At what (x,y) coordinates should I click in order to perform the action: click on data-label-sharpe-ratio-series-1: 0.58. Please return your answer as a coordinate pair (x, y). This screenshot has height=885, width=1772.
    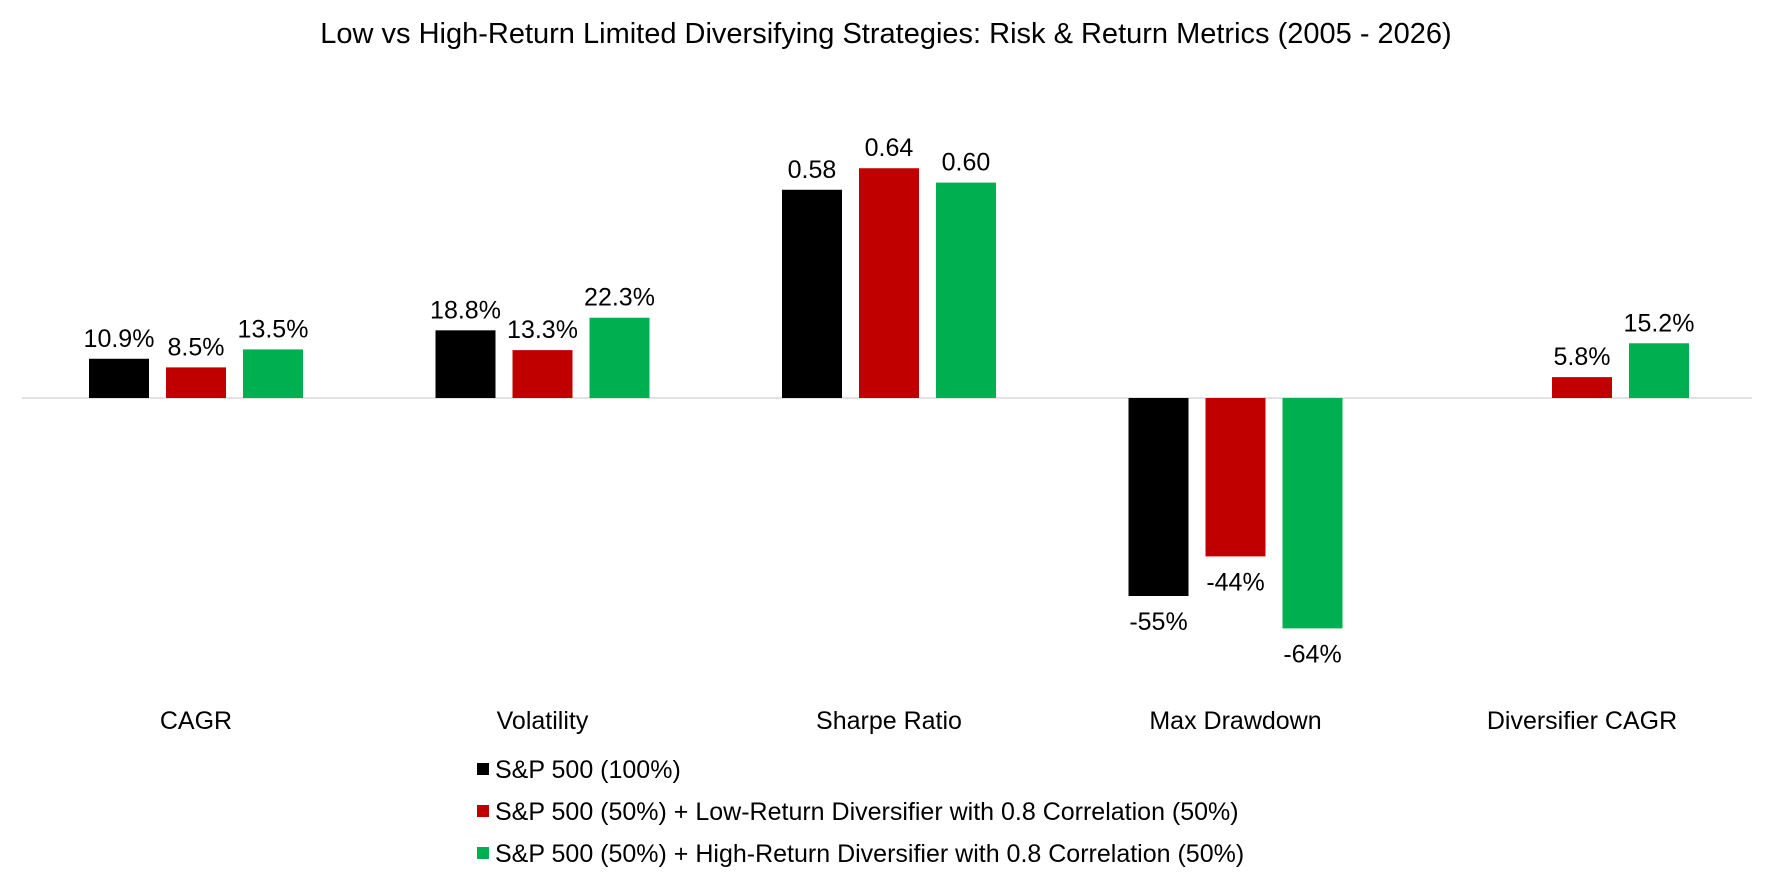
    Looking at the image, I should click on (812, 170).